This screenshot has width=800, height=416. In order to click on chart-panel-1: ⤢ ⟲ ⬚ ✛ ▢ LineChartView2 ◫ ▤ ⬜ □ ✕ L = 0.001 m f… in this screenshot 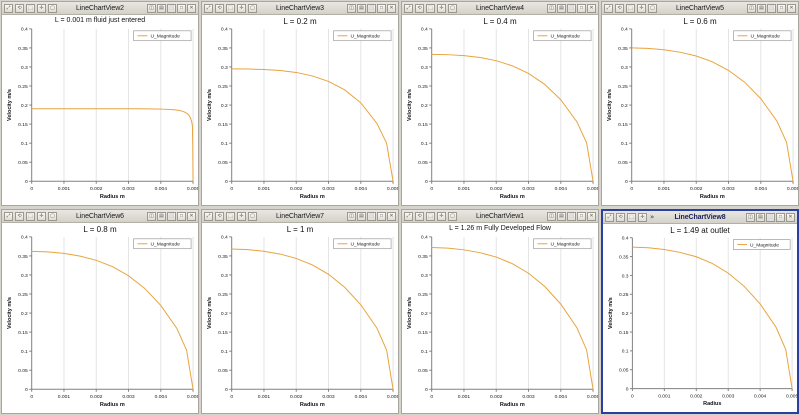, I will do `click(100, 104)`.